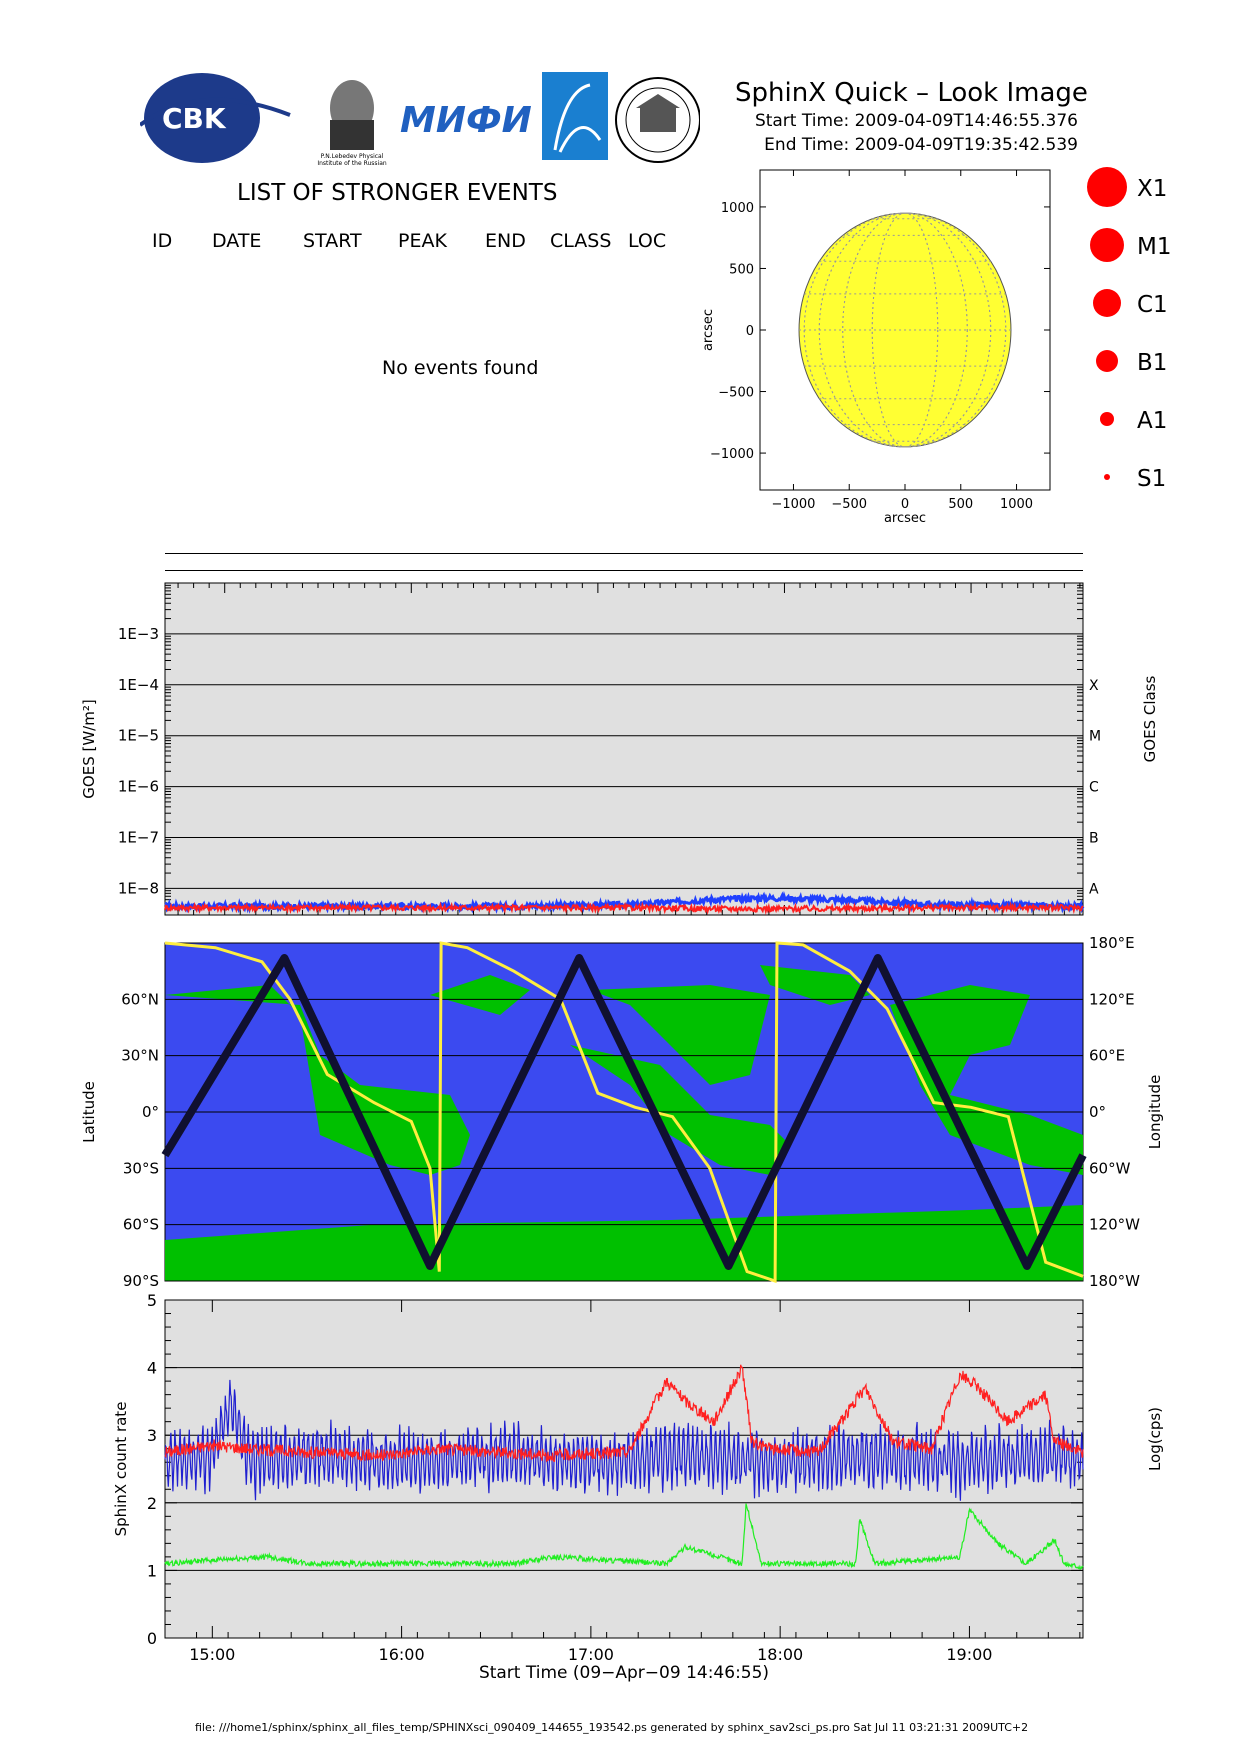 This screenshot has width=1240, height=1754. I want to click on flare-marker-m1, so click(1107, 245).